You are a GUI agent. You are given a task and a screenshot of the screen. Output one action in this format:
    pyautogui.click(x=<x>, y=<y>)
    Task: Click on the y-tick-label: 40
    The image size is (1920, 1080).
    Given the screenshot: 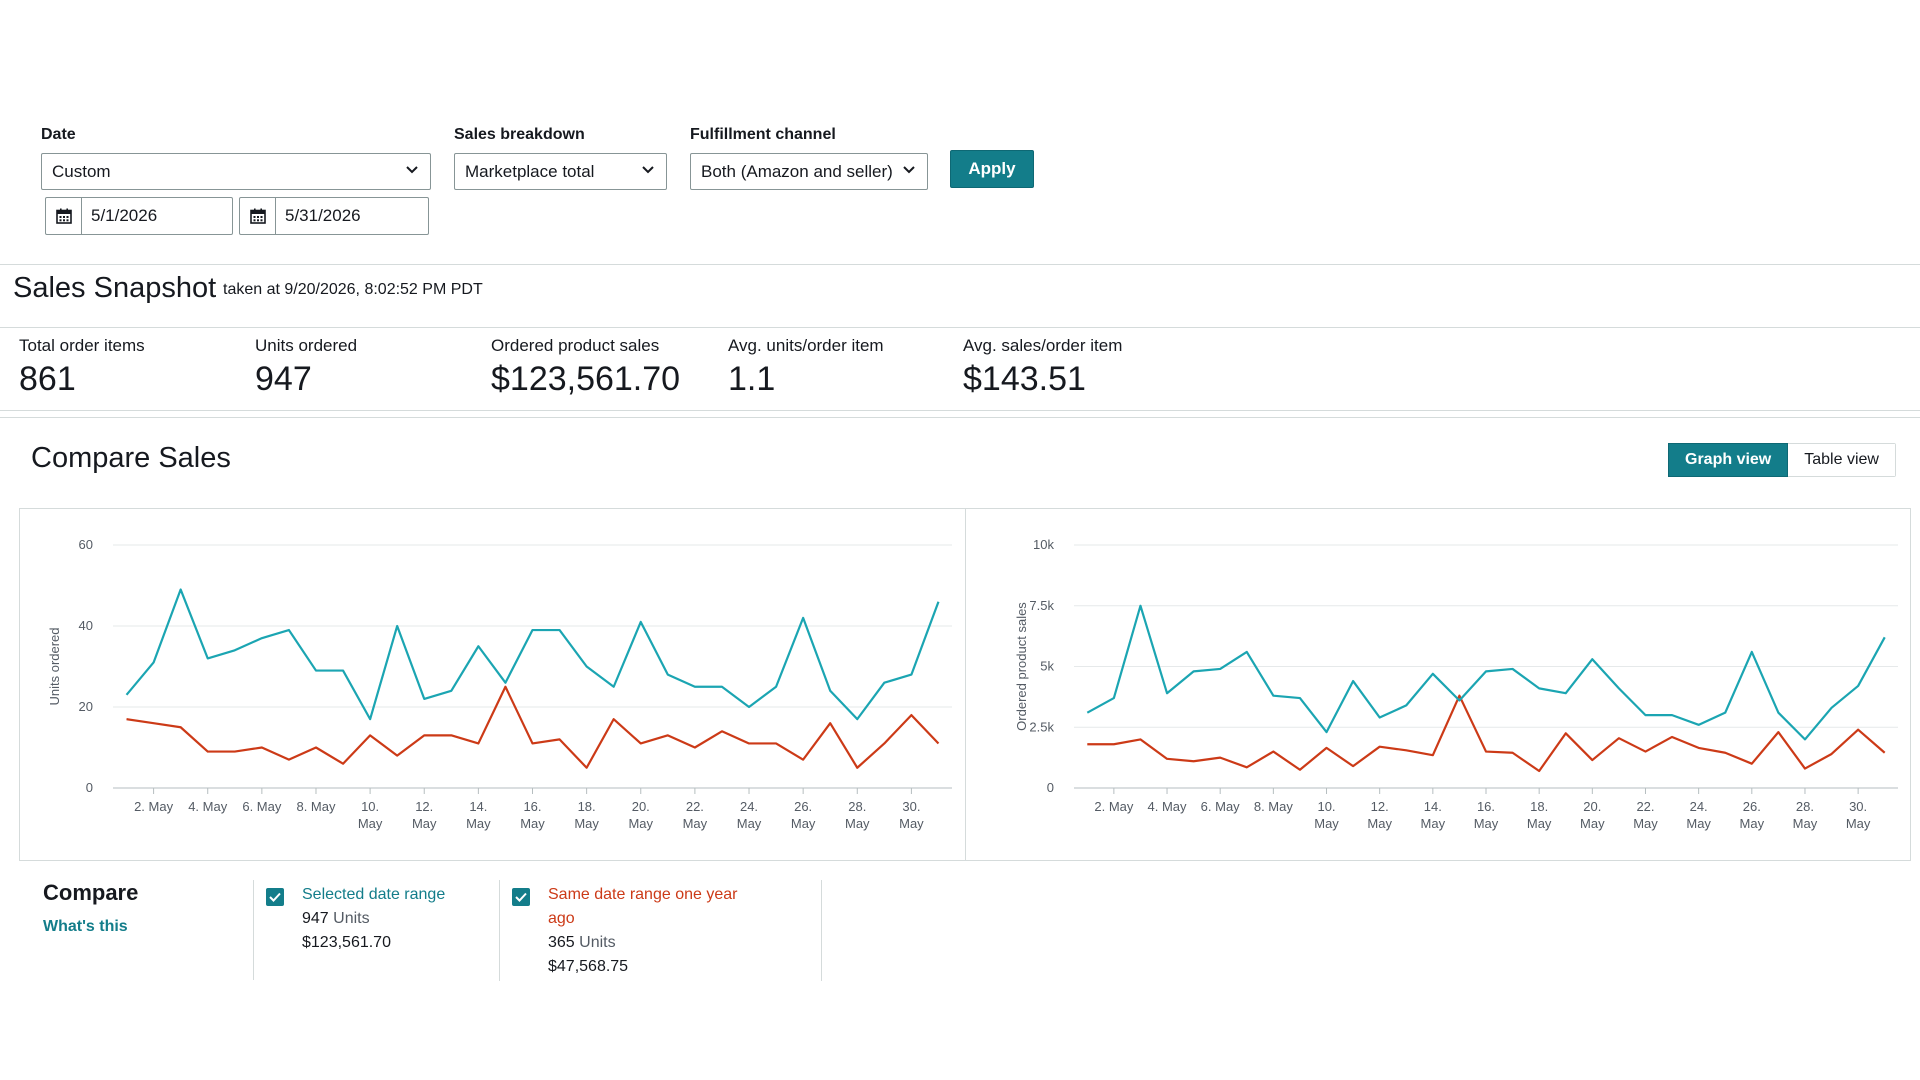 What is the action you would take?
    pyautogui.click(x=86, y=625)
    